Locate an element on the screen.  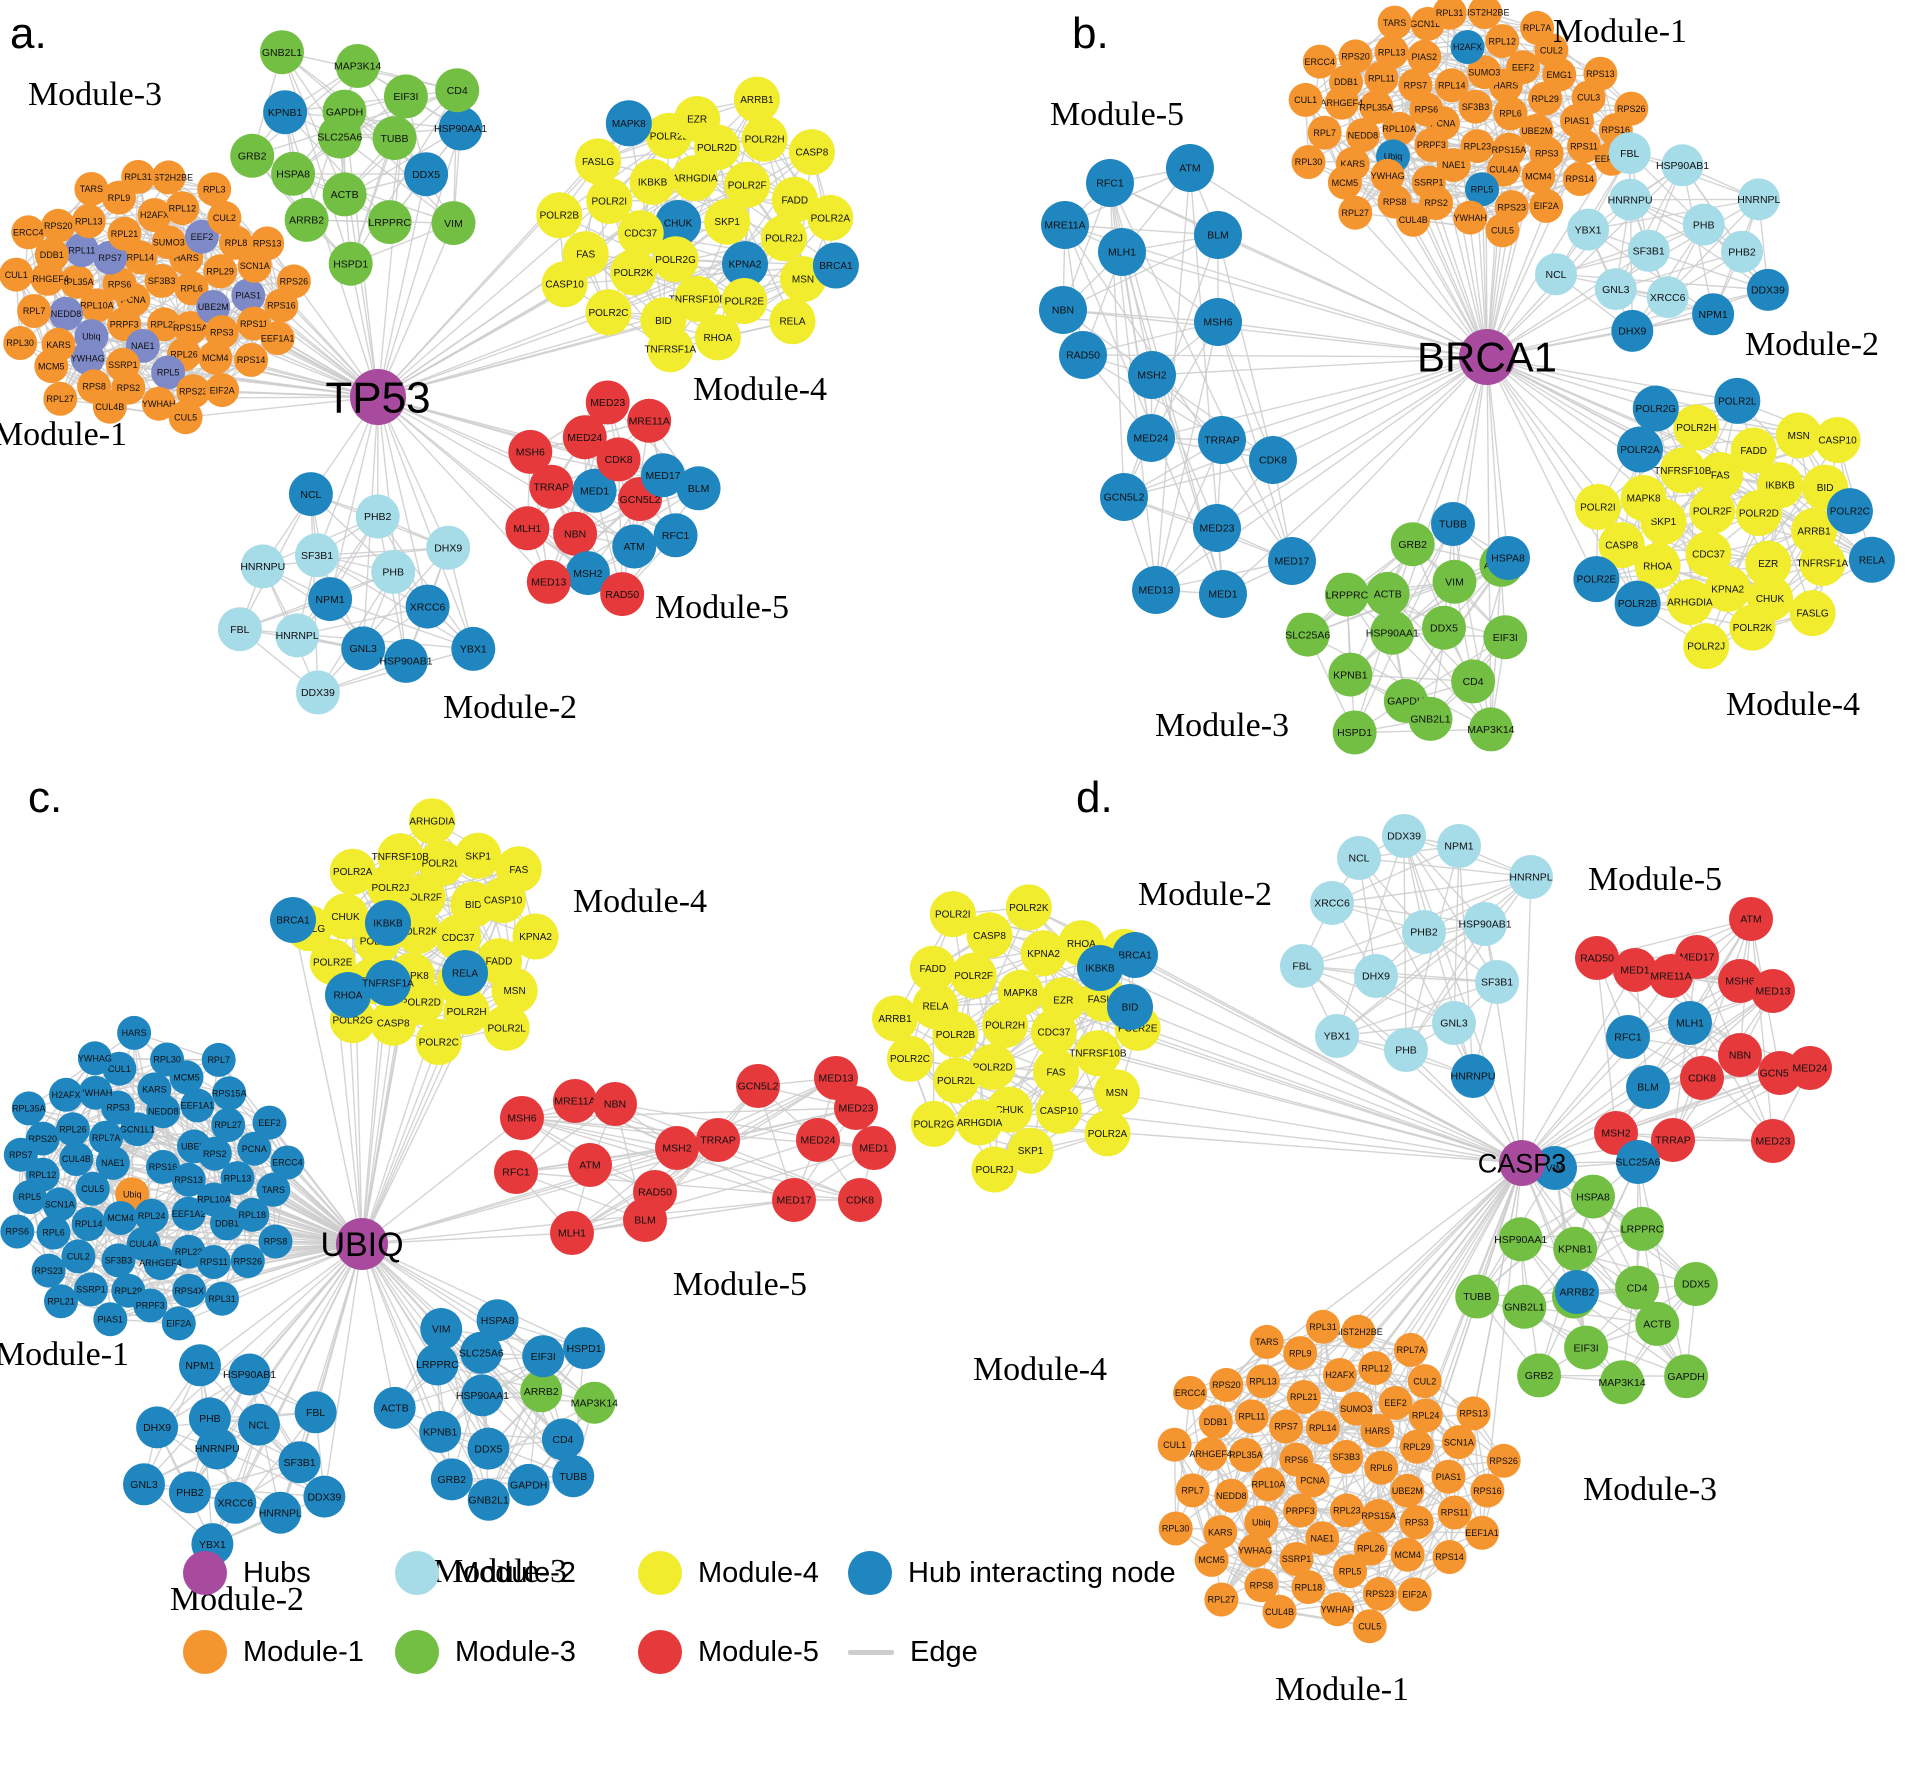
node-GRB2: GRB2 is located at coordinates (451, 1479).